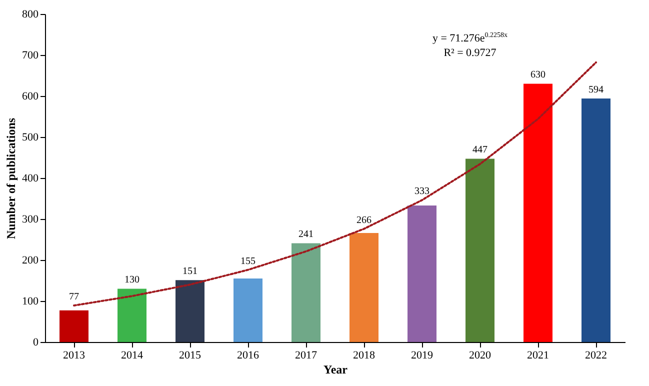  I want to click on y-tick-label: 100, so click(30, 302).